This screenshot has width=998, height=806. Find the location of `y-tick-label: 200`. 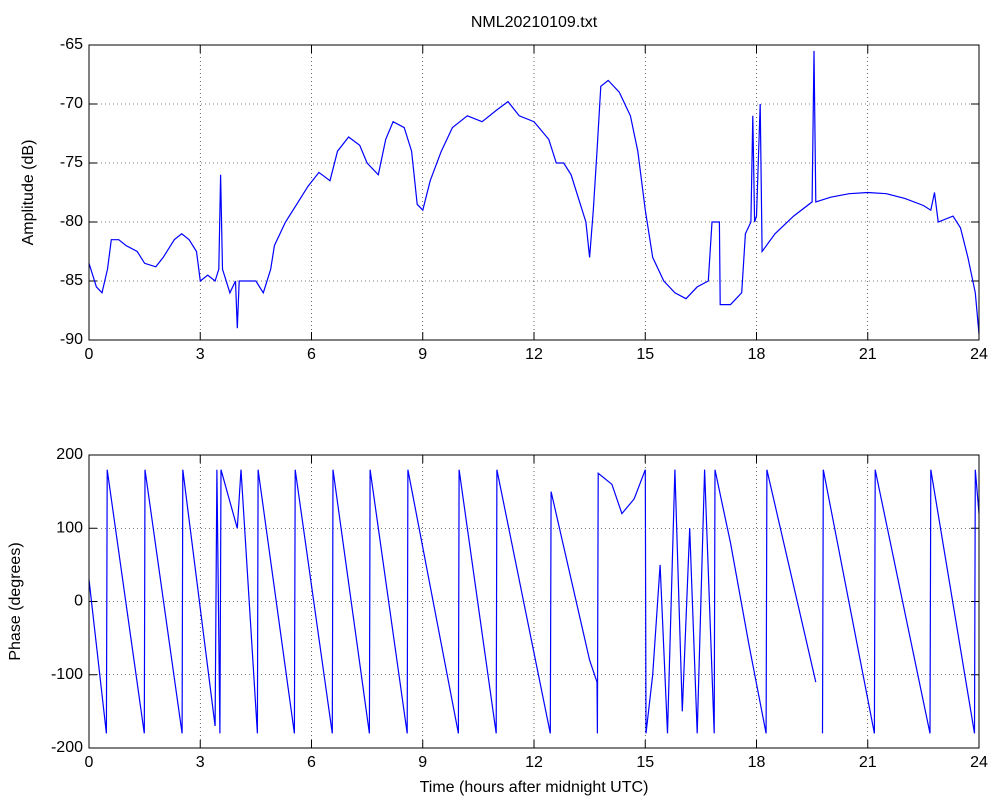

y-tick-label: 200 is located at coordinates (69, 454).